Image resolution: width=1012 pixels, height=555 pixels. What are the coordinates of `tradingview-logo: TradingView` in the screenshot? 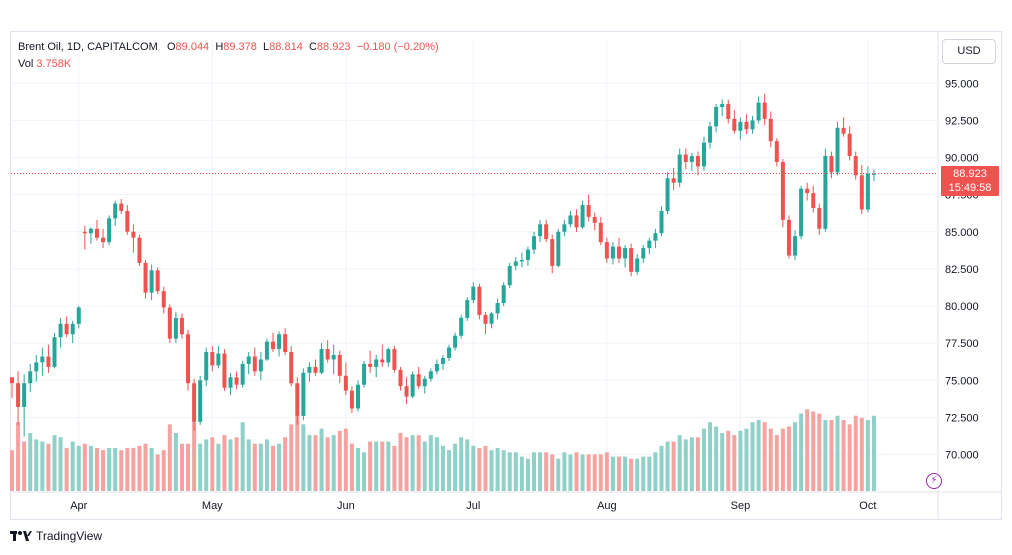 It's located at (56, 536).